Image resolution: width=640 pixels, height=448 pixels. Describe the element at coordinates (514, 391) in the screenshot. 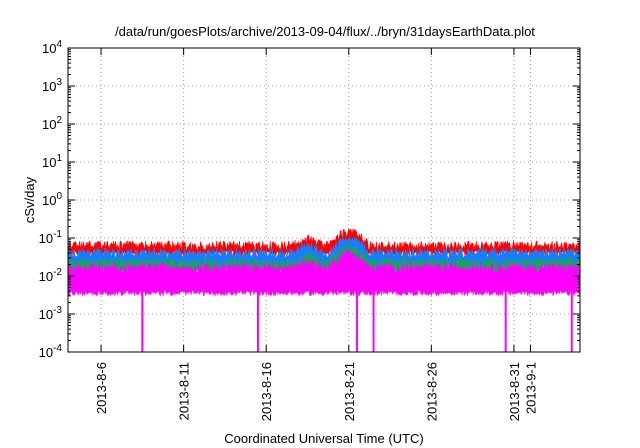

I see `x-tick-label: 2013-8-31` at that location.